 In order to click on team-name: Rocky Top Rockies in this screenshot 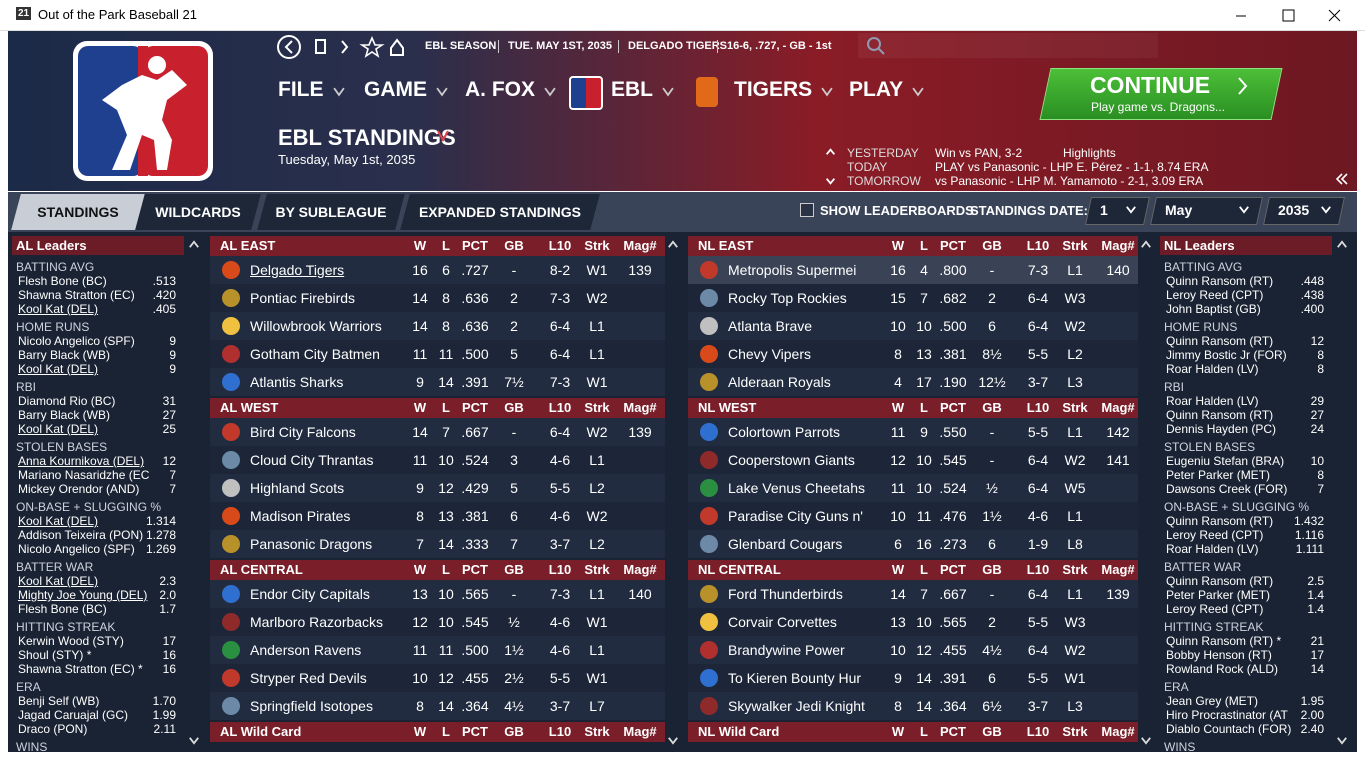, I will do `click(787, 298)`.